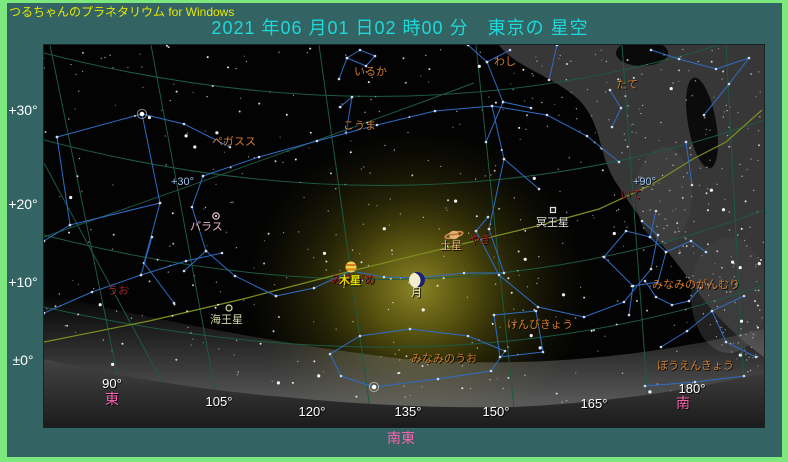 This screenshot has width=788, height=462. I want to click on pallas-symbol, so click(216, 216).